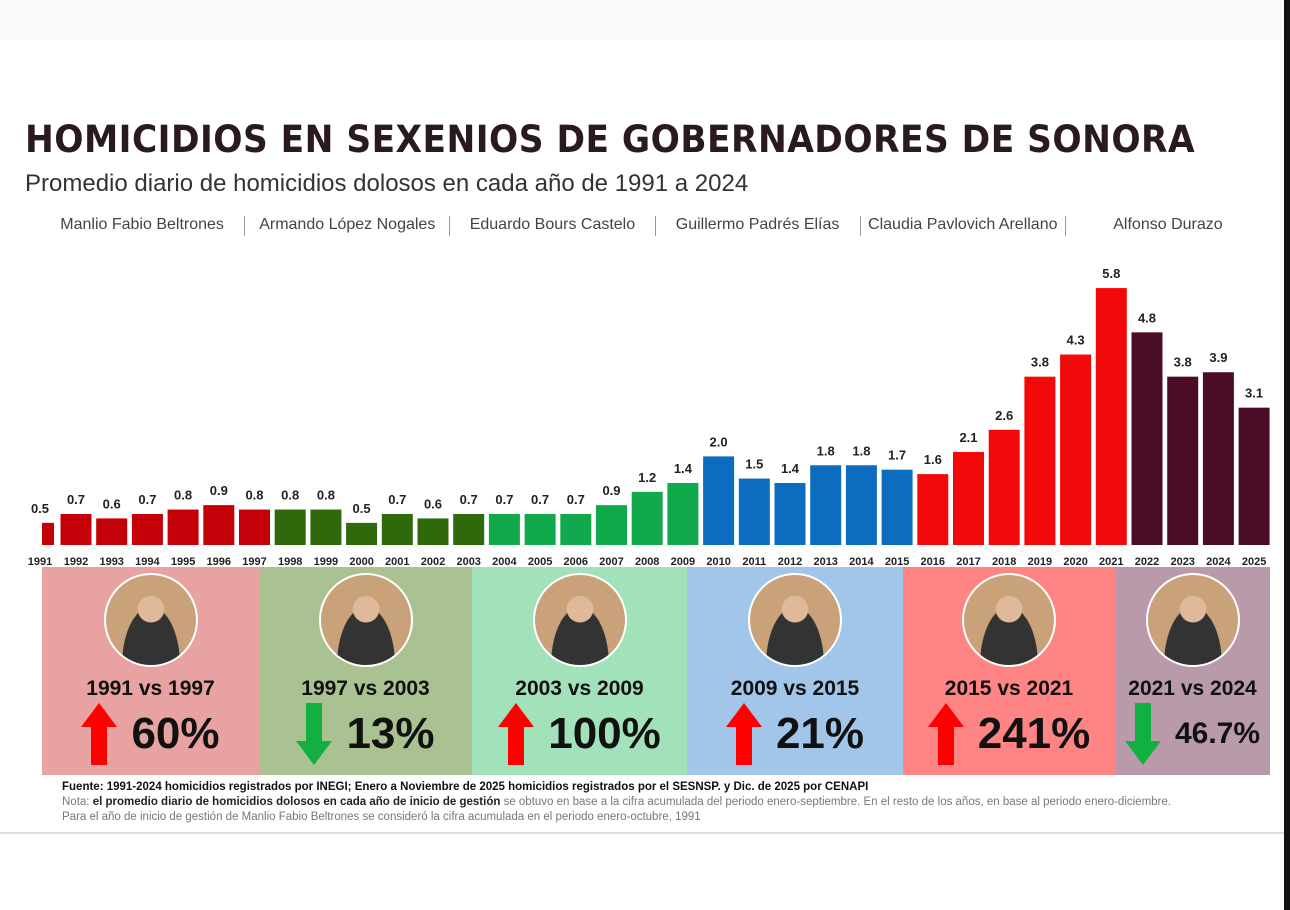 The image size is (1290, 910). Describe the element at coordinates (1075, 562) in the screenshot. I see `year-label: 2020` at that location.